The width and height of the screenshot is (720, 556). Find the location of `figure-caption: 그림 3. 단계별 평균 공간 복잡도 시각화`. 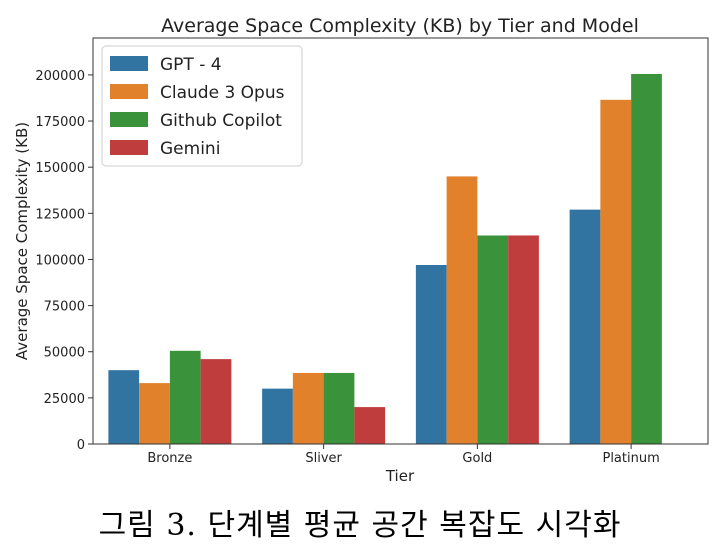

figure-caption: 그림 3. 단계별 평균 공간 복잡도 시각화 is located at coordinates (360, 525).